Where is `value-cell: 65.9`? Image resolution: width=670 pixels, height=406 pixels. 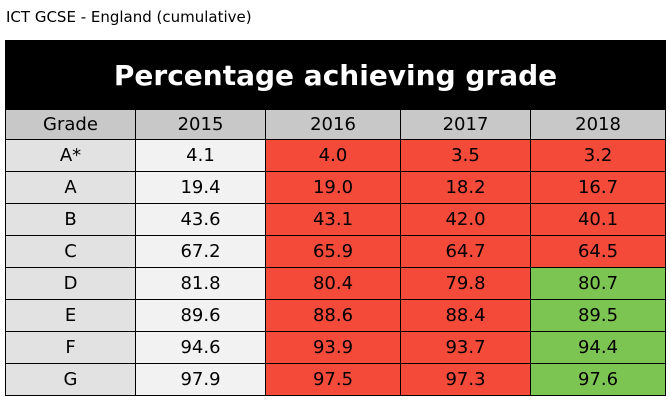 value-cell: 65.9 is located at coordinates (333, 251).